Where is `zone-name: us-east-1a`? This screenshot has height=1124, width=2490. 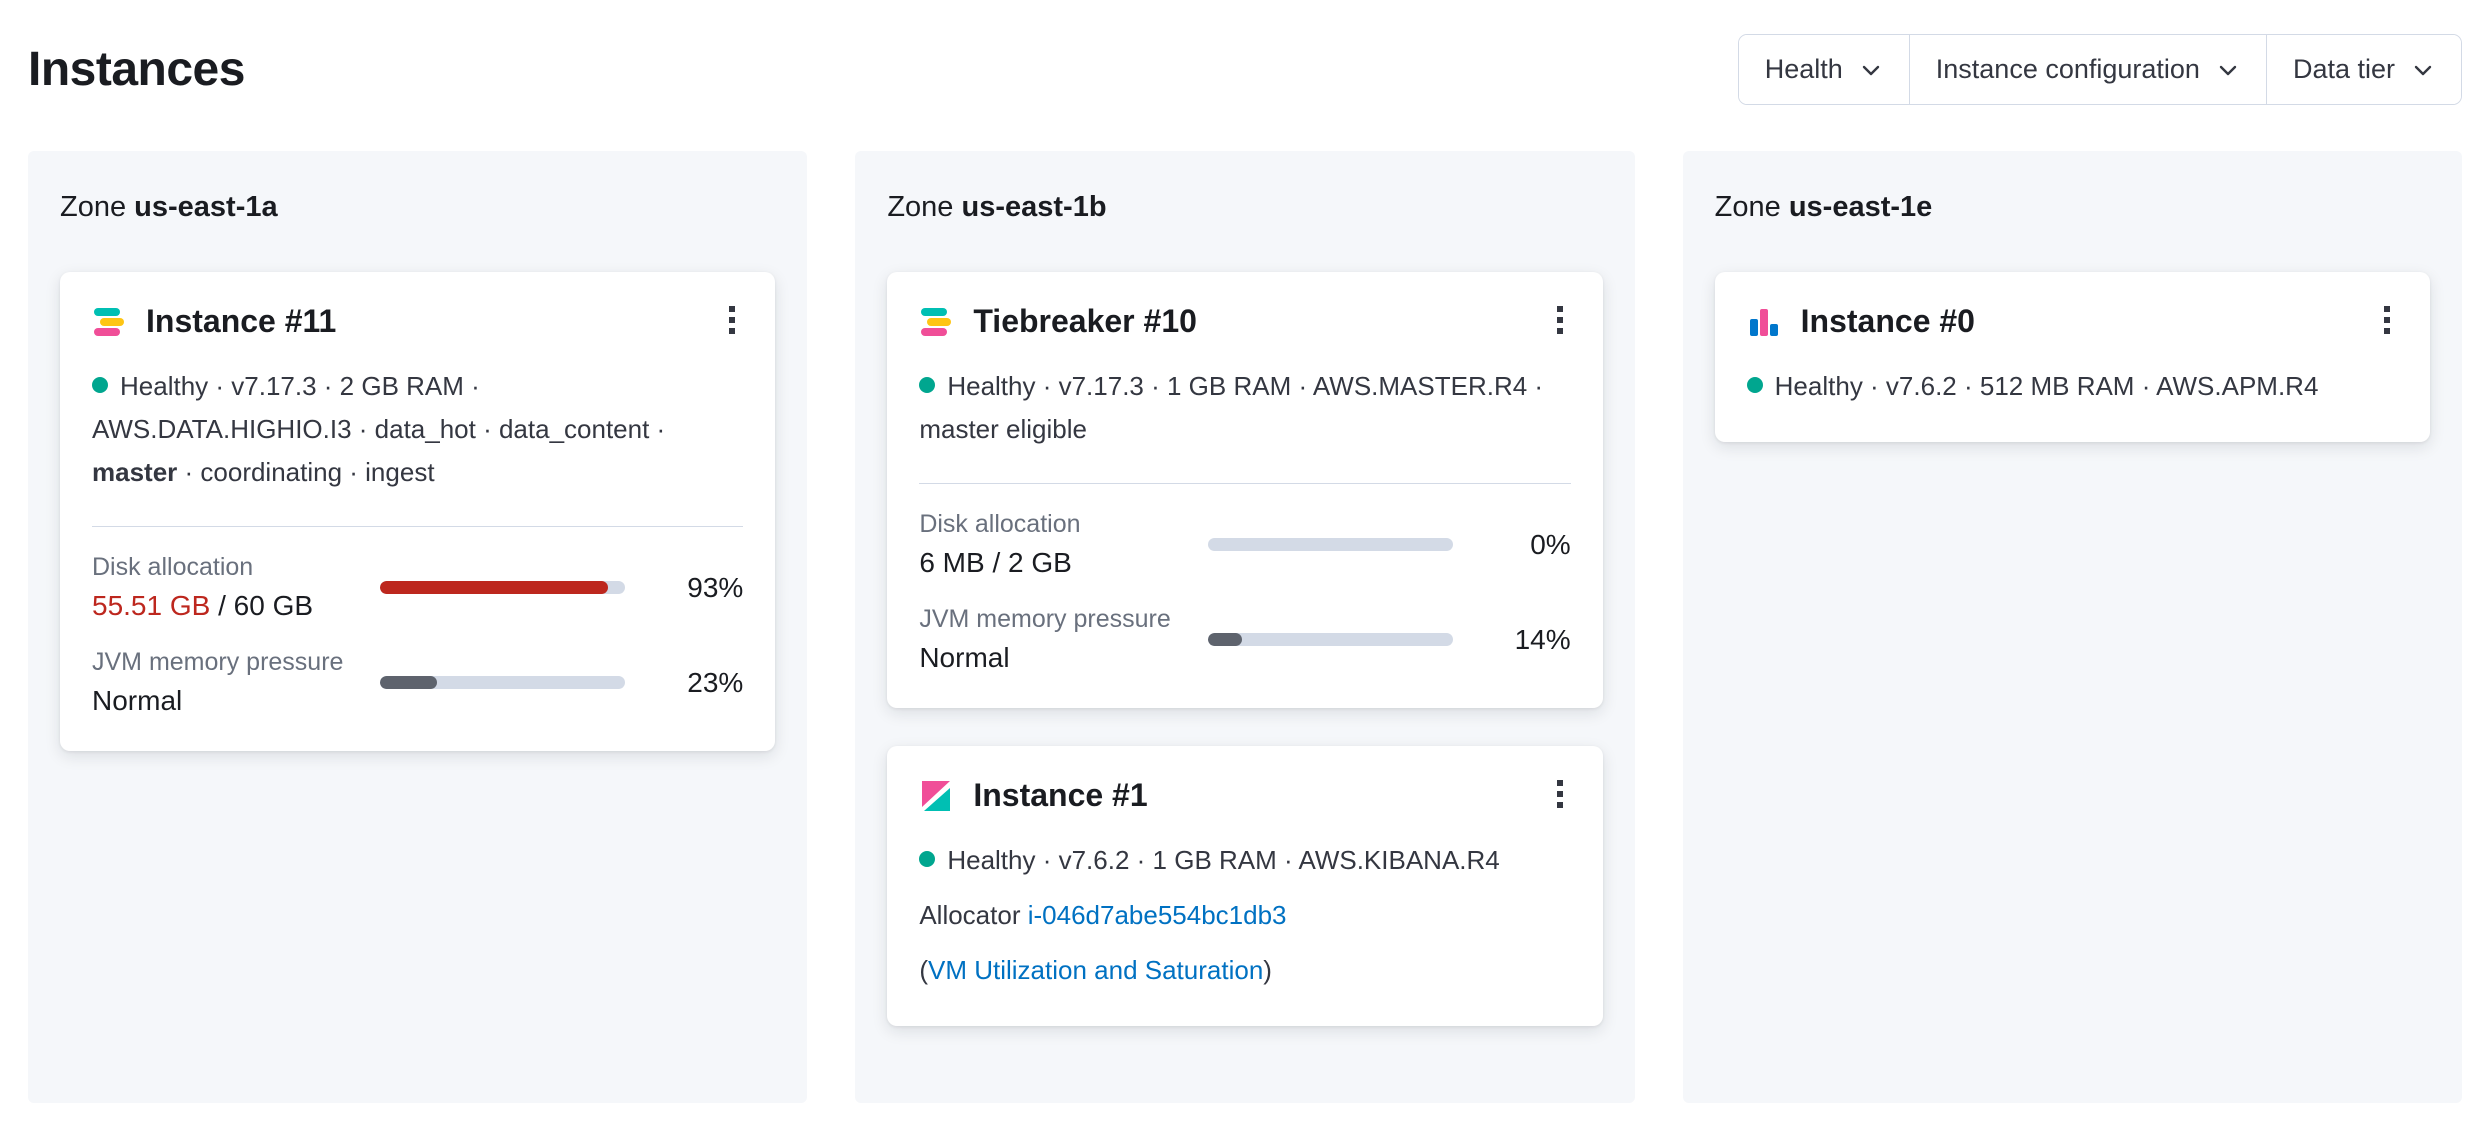 zone-name: us-east-1a is located at coordinates (206, 207).